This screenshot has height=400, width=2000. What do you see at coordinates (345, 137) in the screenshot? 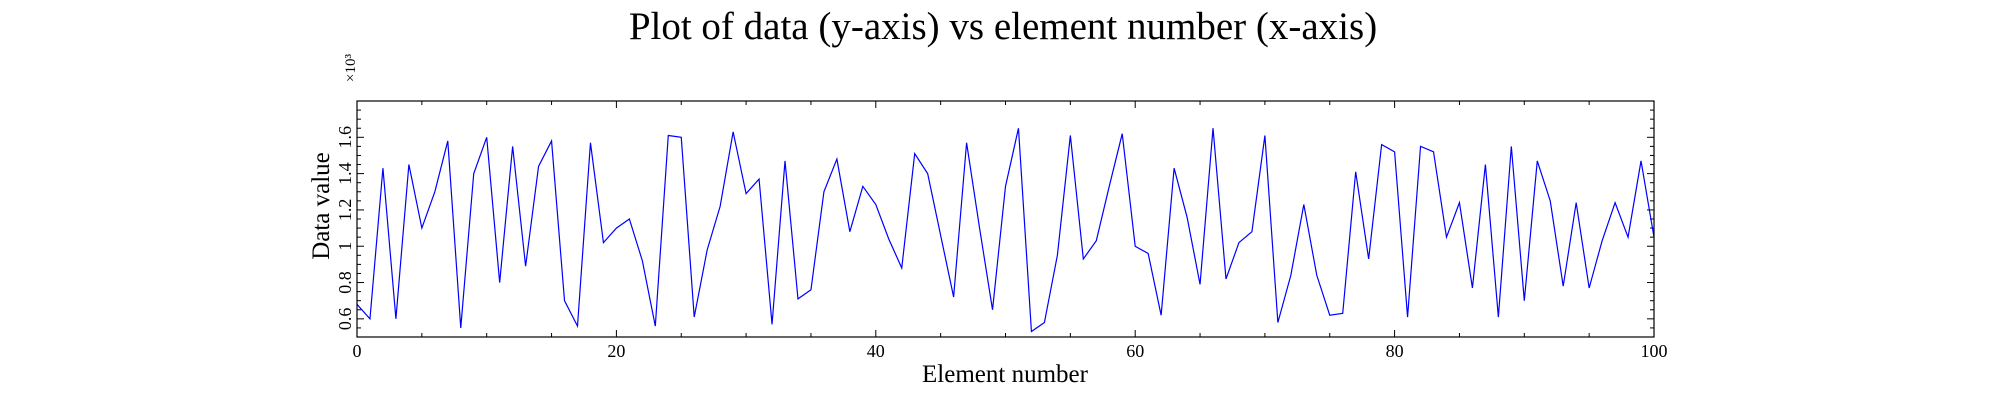
I see `y-tick-label: 1.6` at bounding box center [345, 137].